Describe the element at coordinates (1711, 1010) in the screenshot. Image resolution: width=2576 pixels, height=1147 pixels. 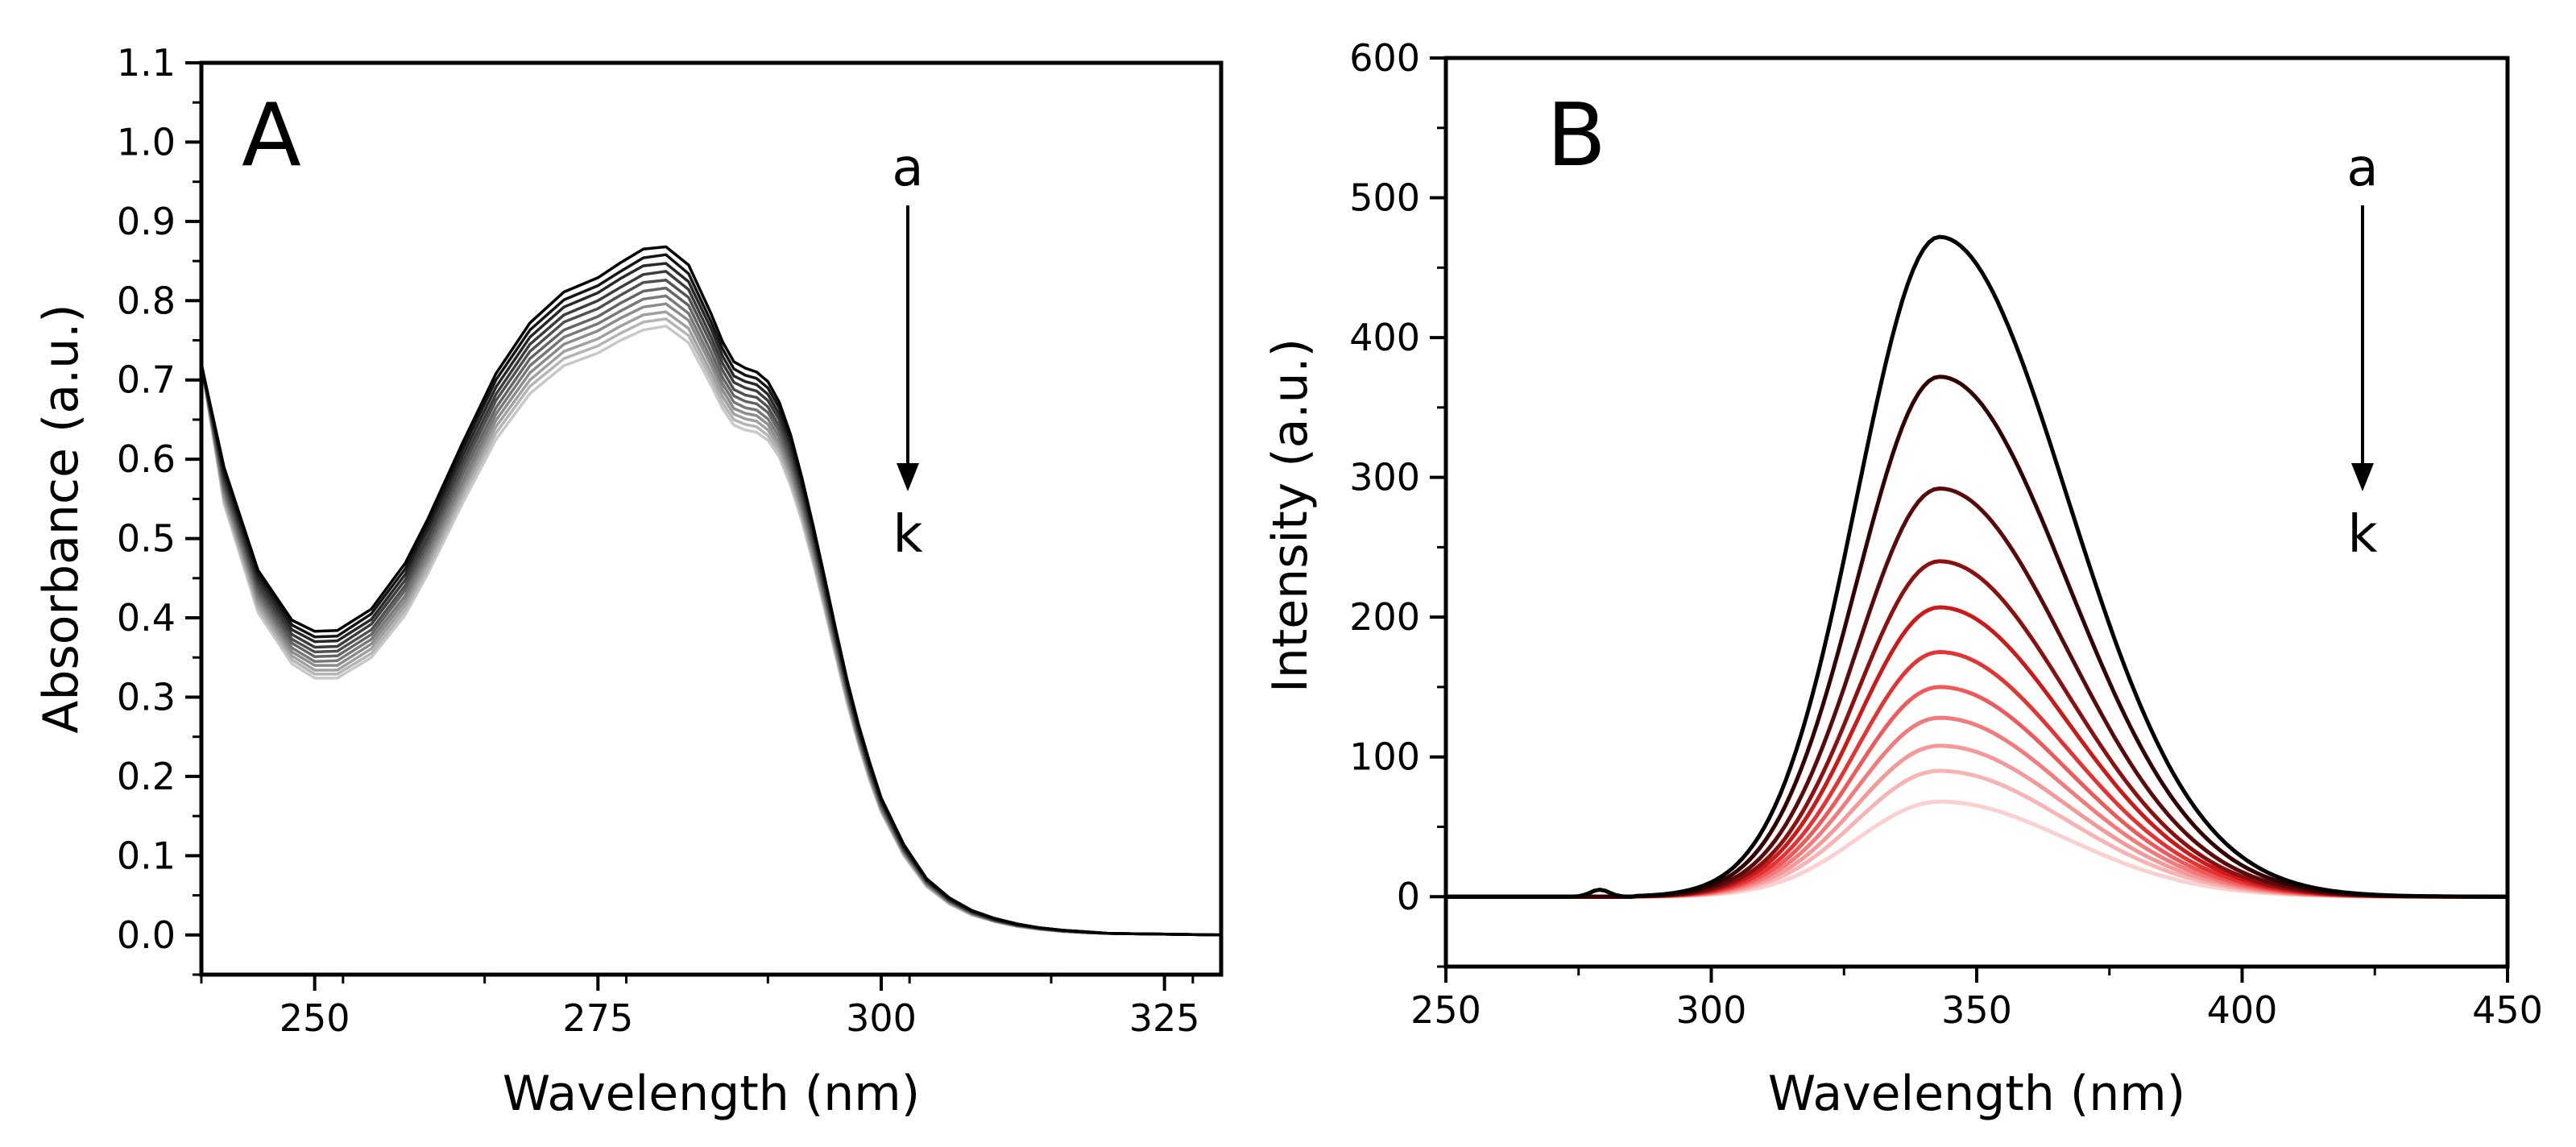
I see `panel-b-x-tick-label-300: 300` at that location.